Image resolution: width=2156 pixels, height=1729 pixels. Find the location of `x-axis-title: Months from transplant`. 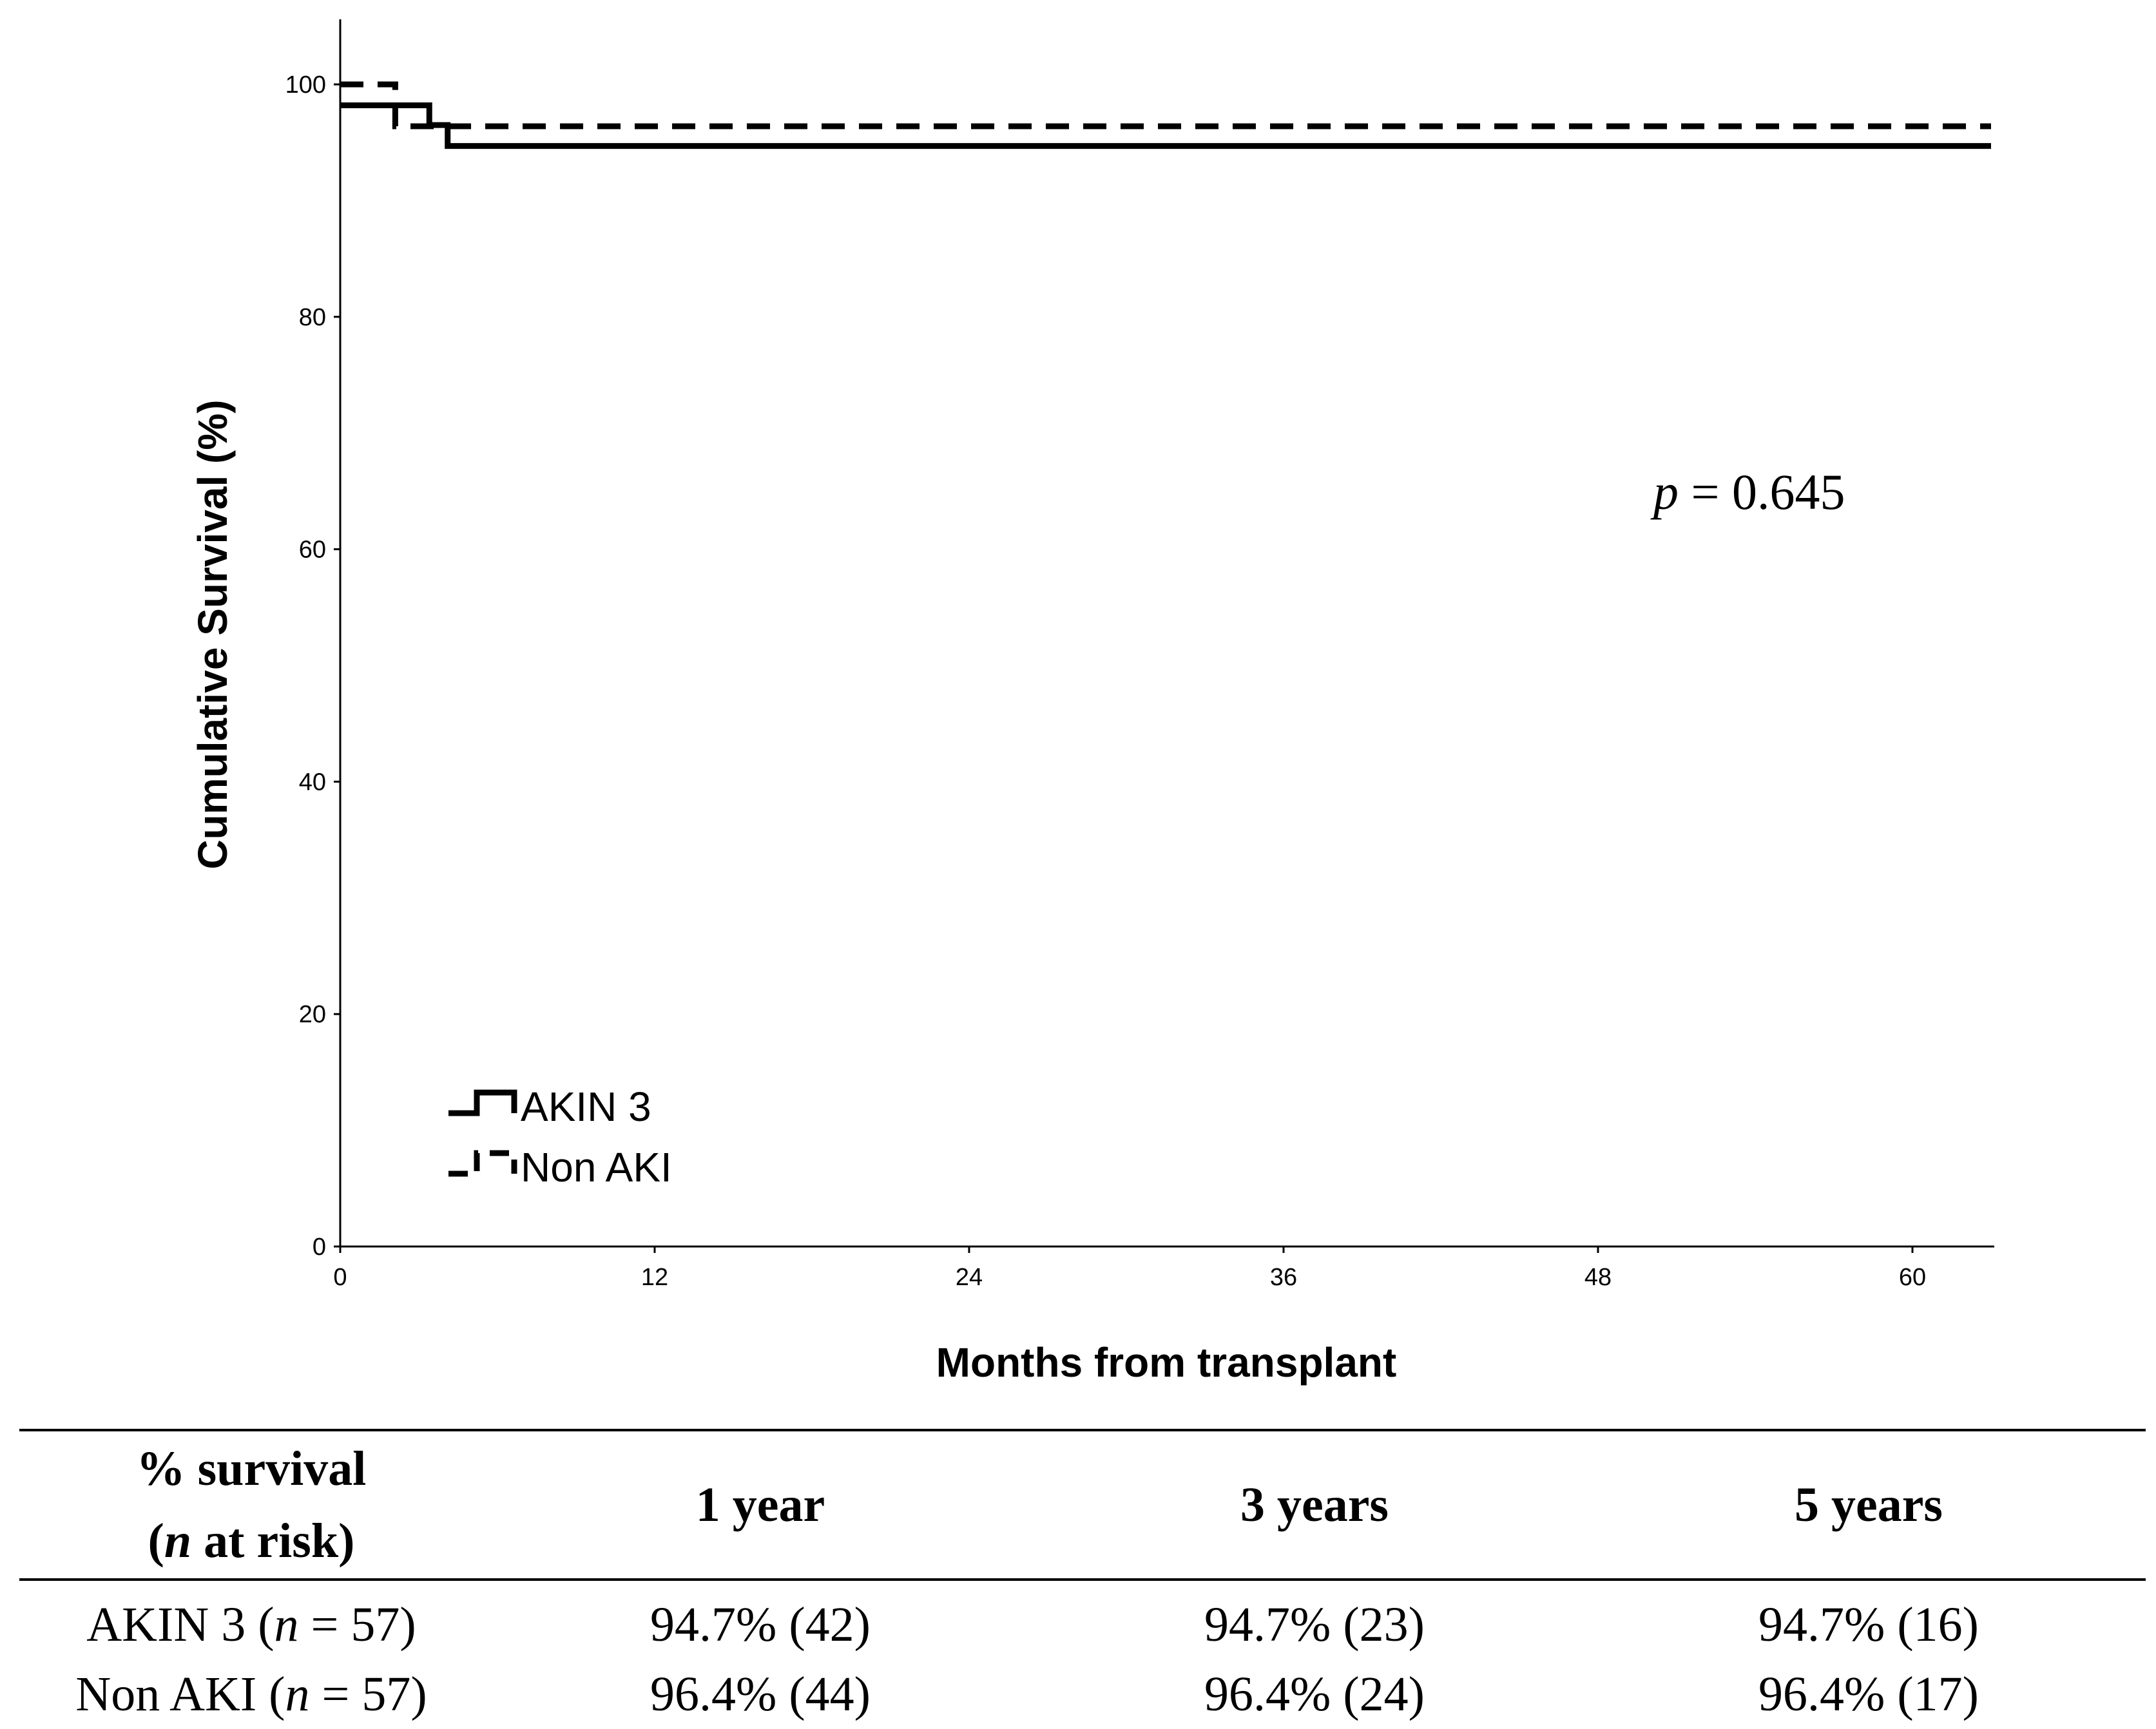

x-axis-title: Months from transplant is located at coordinates (1166, 1362).